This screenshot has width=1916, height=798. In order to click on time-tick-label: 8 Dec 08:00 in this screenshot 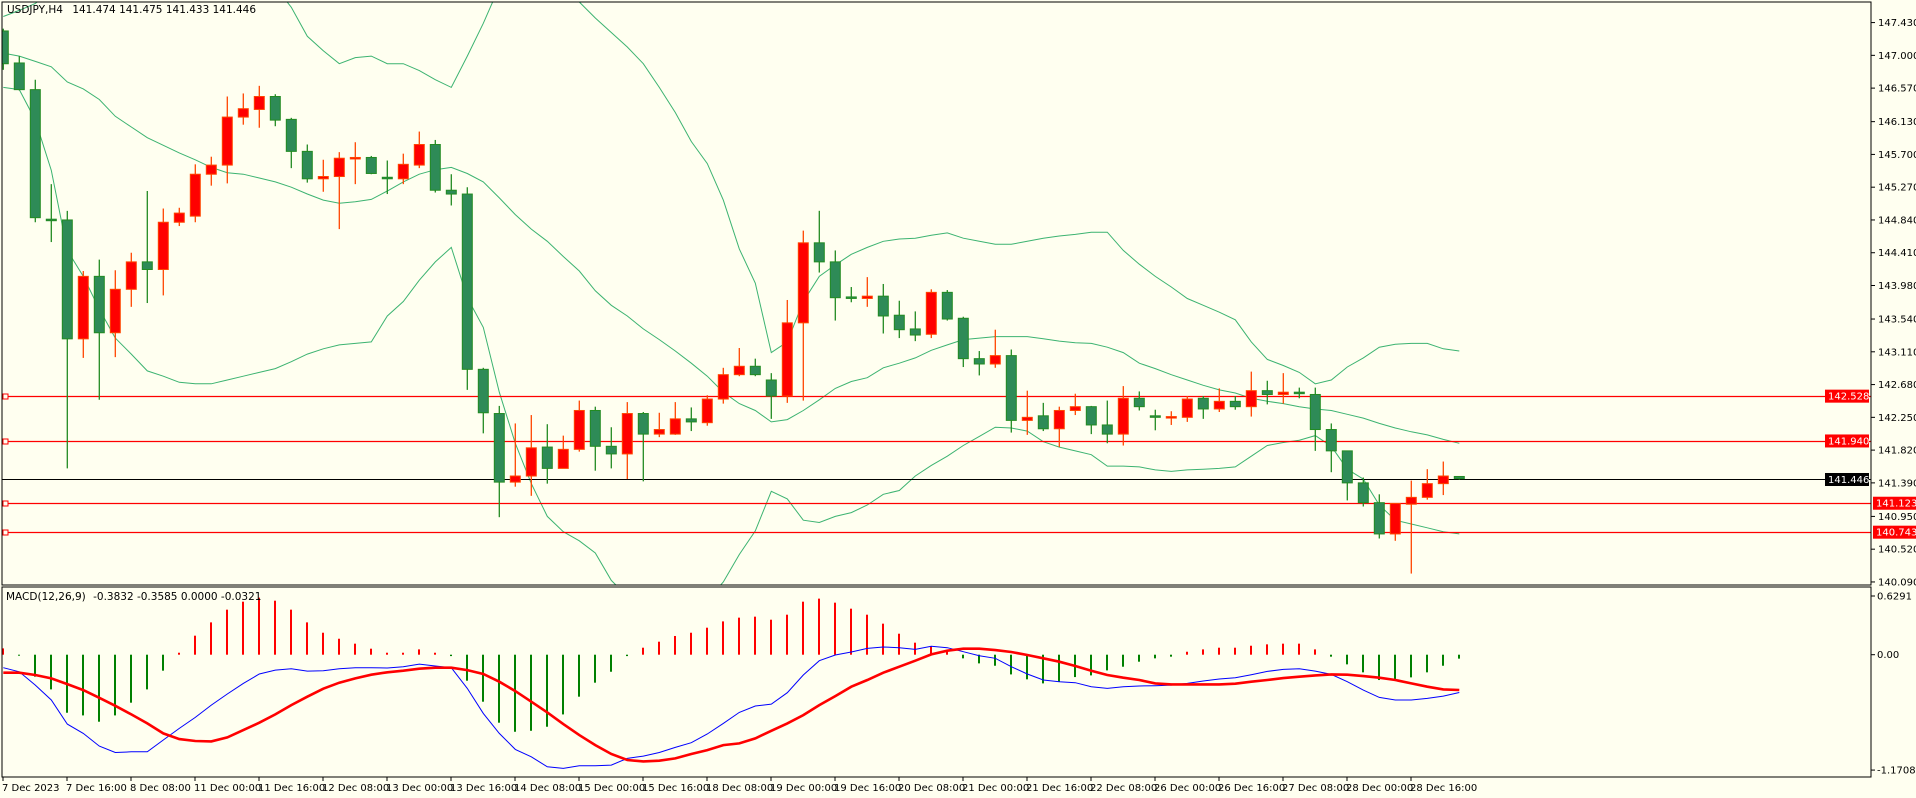, I will do `click(160, 788)`.